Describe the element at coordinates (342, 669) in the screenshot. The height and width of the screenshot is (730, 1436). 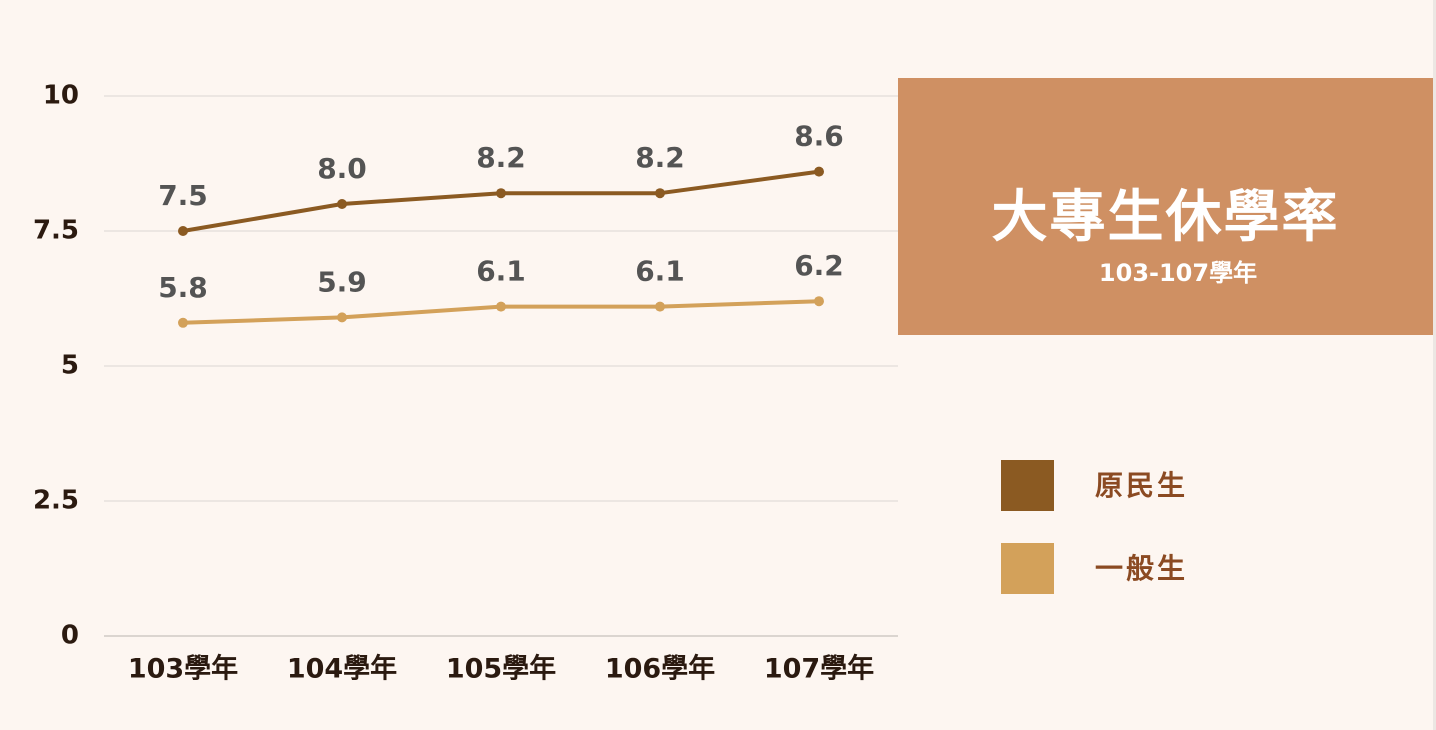
I see `x-tick-label: 104學年` at that location.